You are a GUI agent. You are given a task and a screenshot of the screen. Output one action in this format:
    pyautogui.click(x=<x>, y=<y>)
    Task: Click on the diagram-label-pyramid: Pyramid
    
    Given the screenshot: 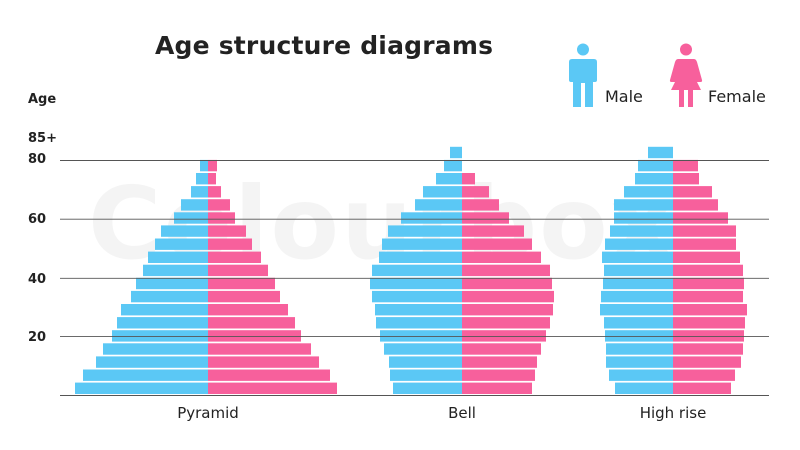 What is the action you would take?
    pyautogui.click(x=208, y=413)
    